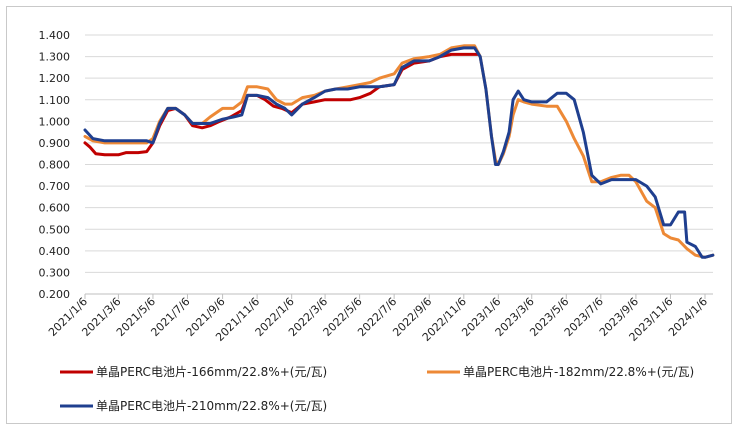 This screenshot has height=432, width=740. I want to click on y-tick-label: 0.300, so click(55, 272).